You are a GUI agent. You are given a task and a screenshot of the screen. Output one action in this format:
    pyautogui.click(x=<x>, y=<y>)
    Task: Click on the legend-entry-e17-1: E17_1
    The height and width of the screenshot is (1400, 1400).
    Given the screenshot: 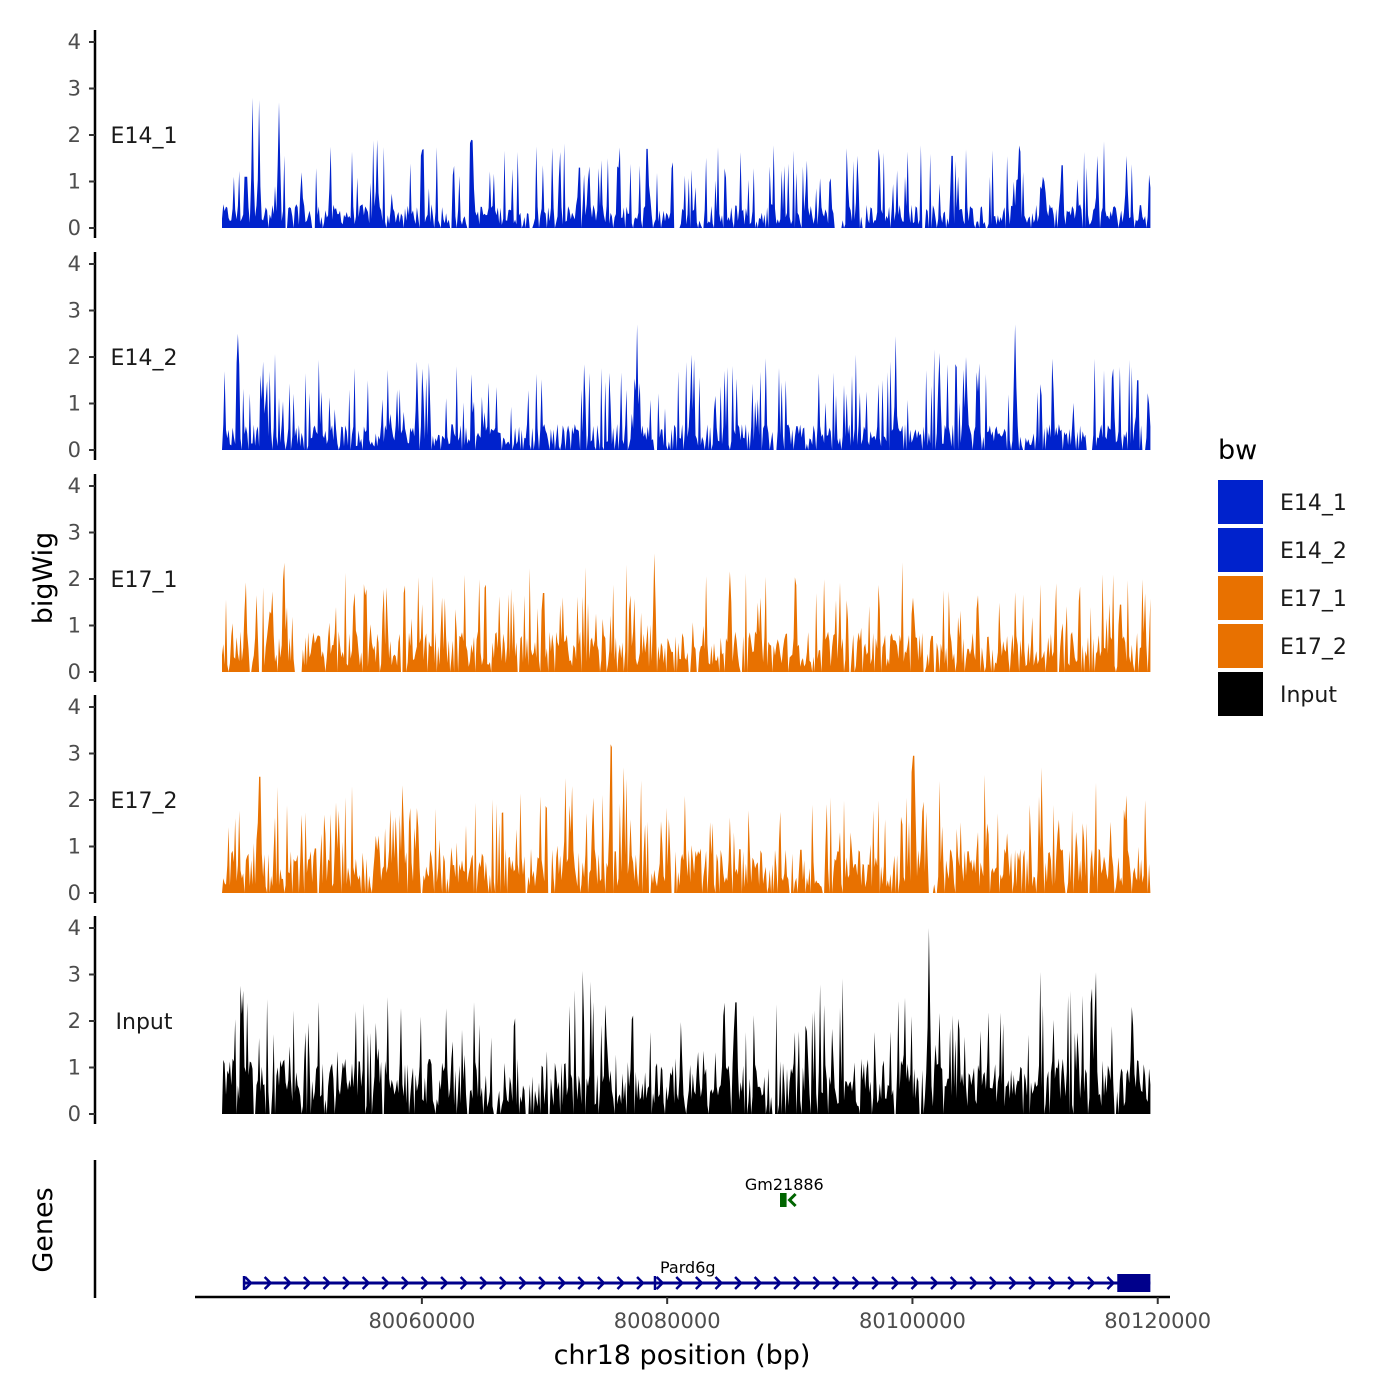 What is the action you would take?
    pyautogui.click(x=1282, y=598)
    